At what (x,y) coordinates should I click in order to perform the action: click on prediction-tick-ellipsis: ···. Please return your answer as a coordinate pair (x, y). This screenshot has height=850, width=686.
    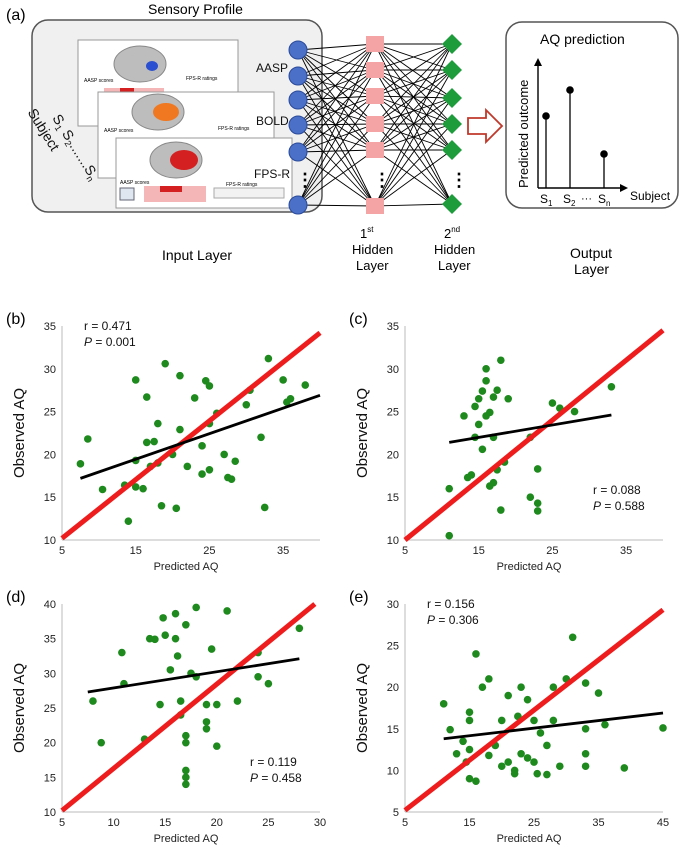
    Looking at the image, I should click on (586, 199).